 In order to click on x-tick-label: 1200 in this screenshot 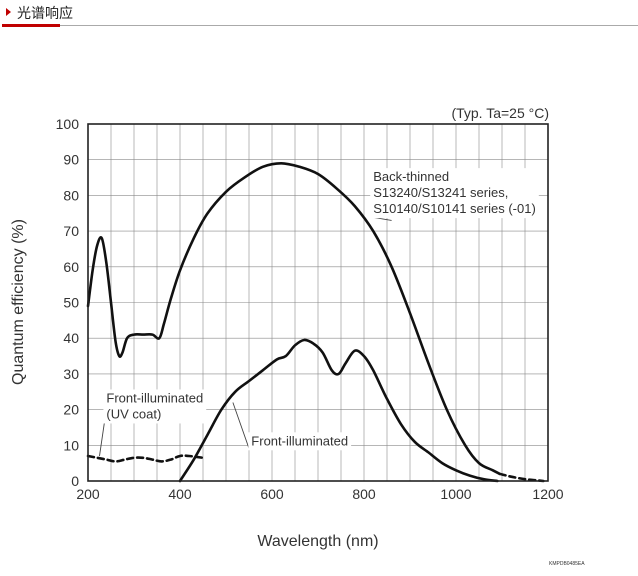, I will do `click(547, 494)`.